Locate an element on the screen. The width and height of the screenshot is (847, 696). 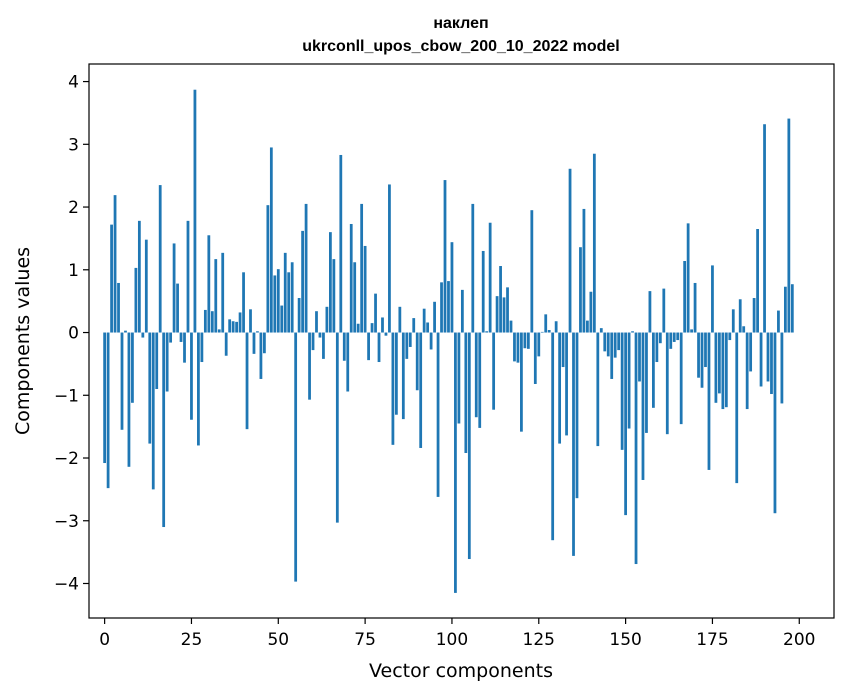
y-tick-label: 3 is located at coordinates (73, 145).